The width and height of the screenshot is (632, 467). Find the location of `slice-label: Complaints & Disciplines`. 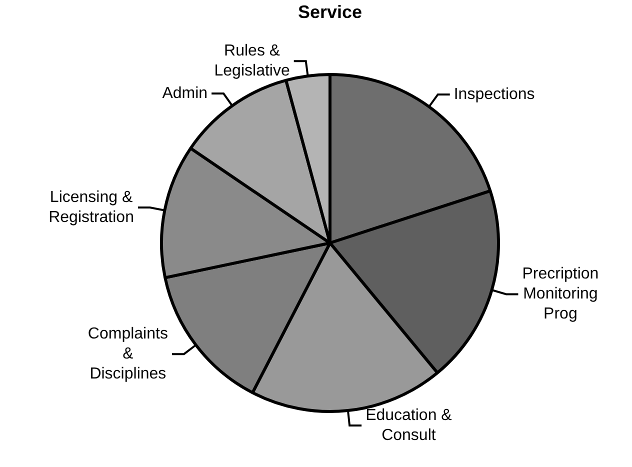

slice-label: Complaints & Disciplines is located at coordinates (128, 354).